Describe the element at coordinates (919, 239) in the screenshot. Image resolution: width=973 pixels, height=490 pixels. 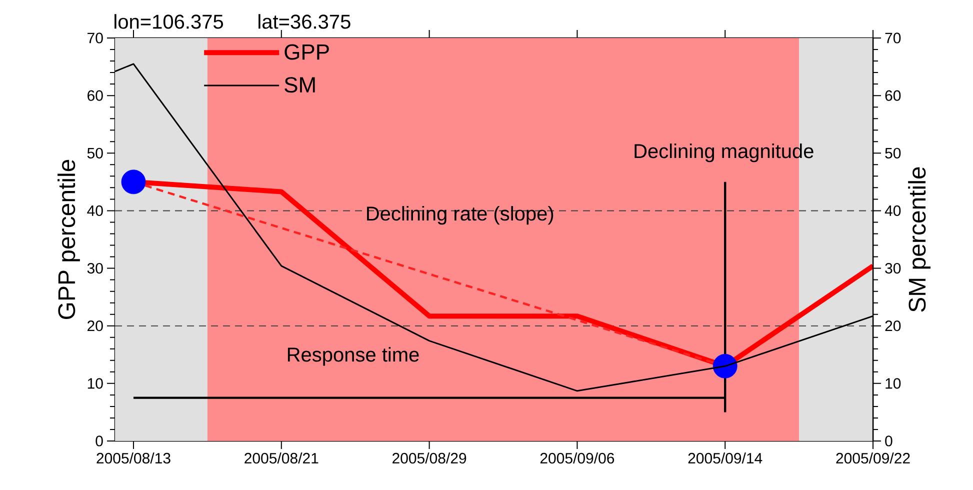
I see `y2-axis-title: SM percentile` at that location.